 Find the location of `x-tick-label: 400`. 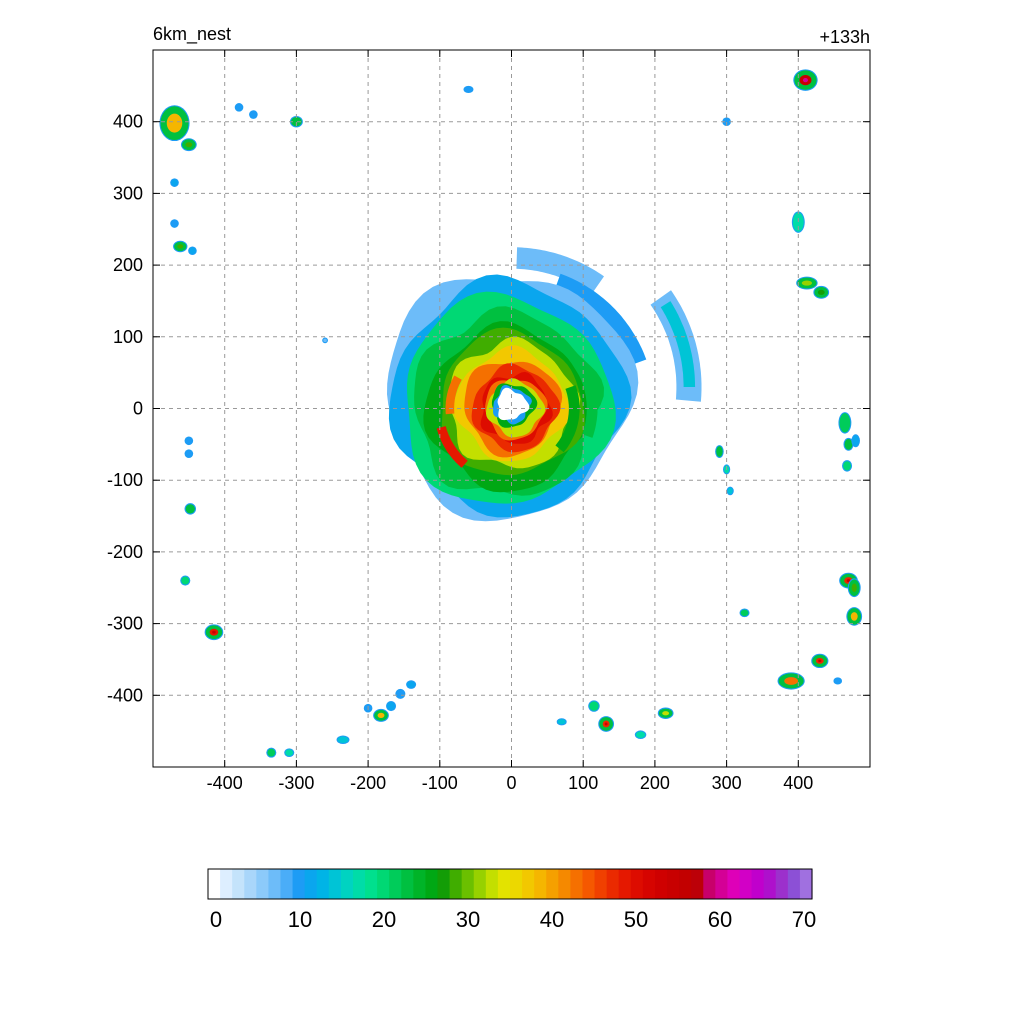

x-tick-label: 400 is located at coordinates (798, 783).